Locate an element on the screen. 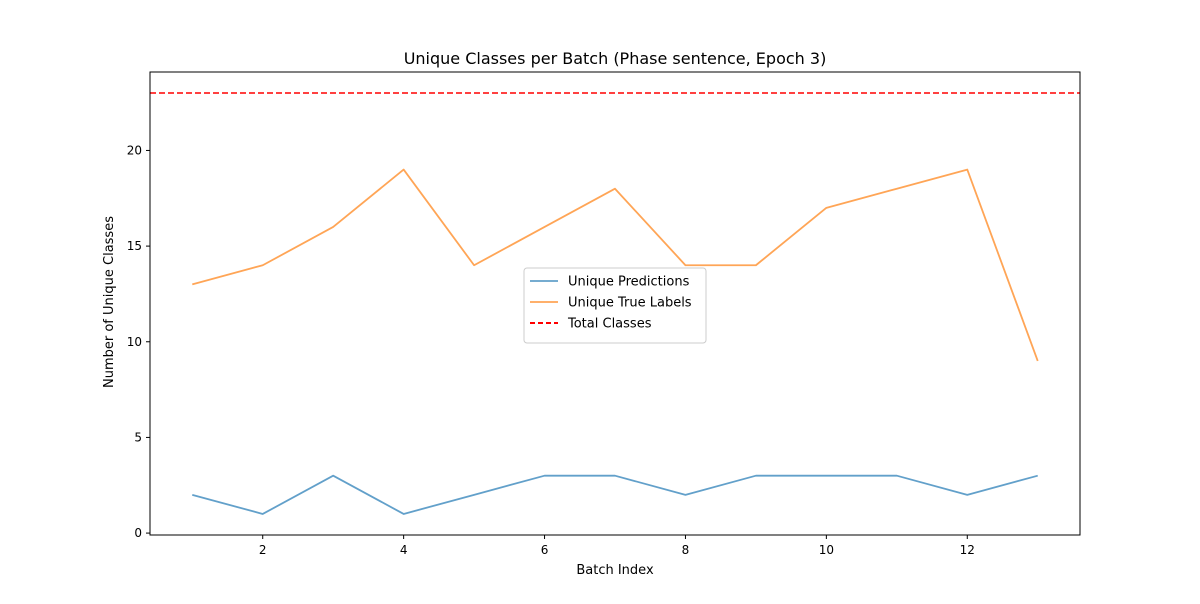  x-tick-label: 10 is located at coordinates (826, 550).